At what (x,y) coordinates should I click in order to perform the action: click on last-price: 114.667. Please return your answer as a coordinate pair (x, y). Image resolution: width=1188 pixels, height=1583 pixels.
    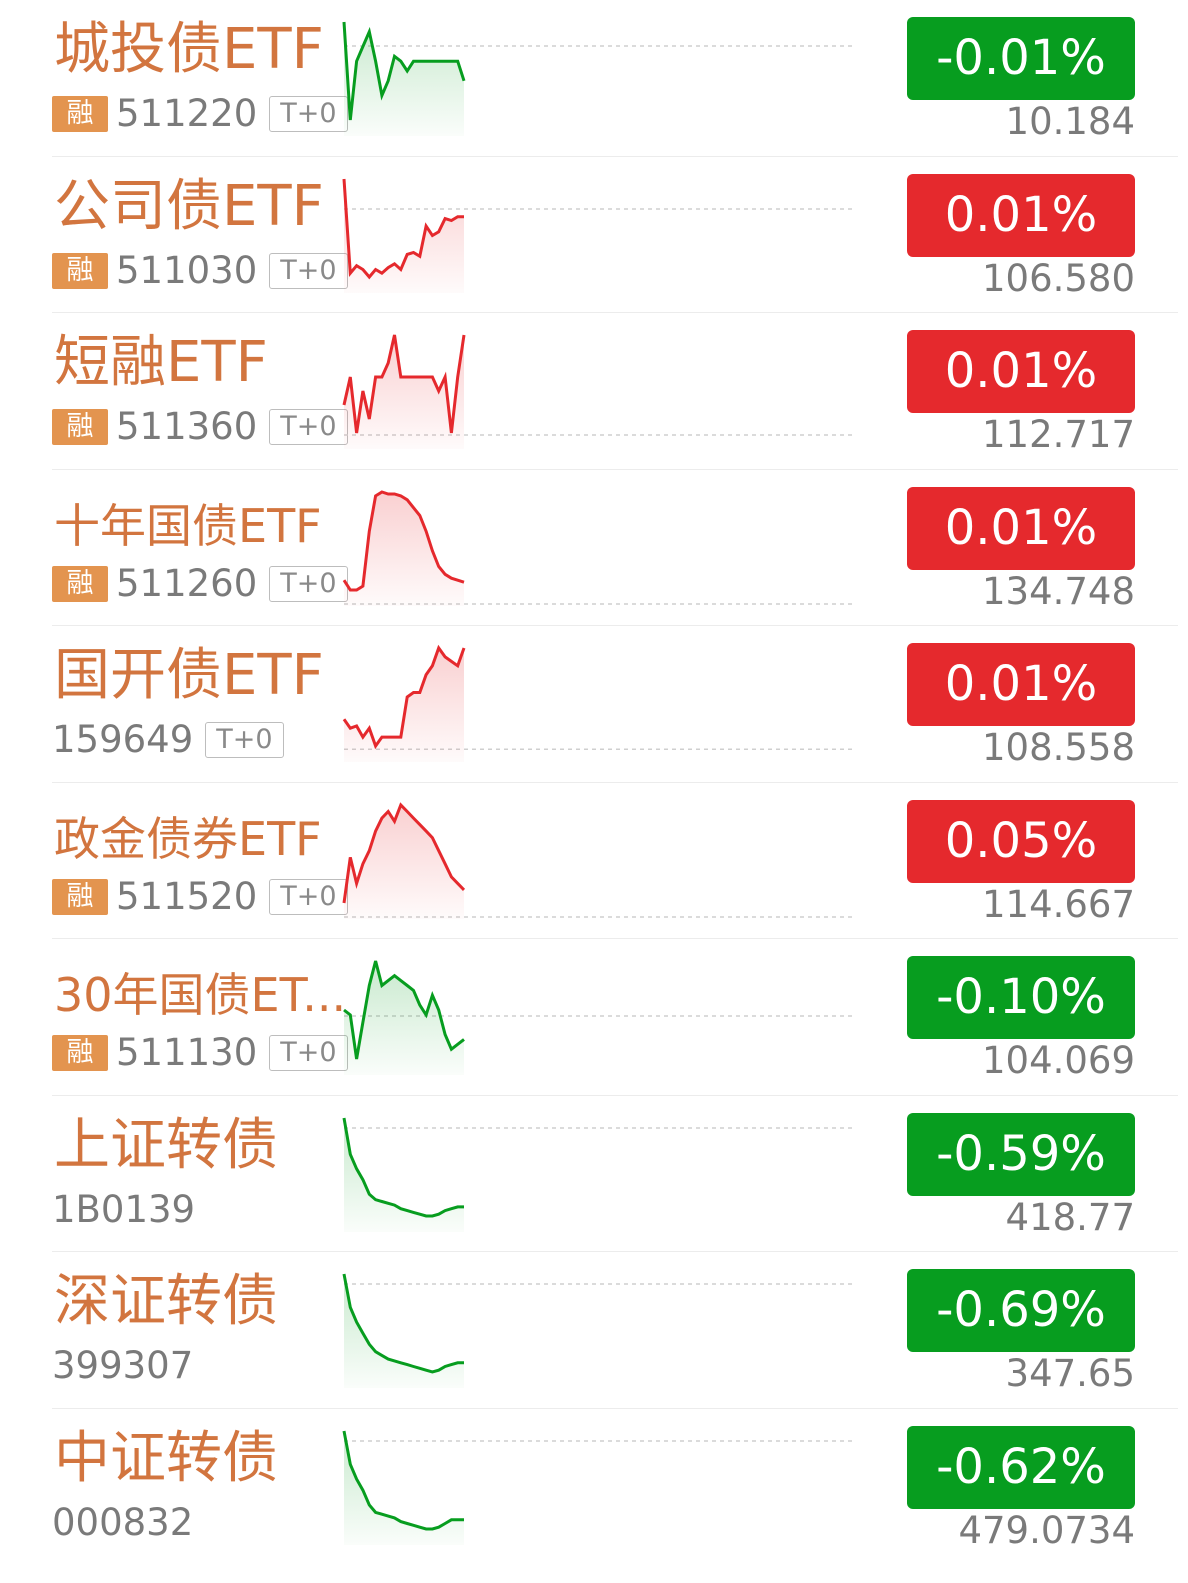
    Looking at the image, I should click on (1058, 904).